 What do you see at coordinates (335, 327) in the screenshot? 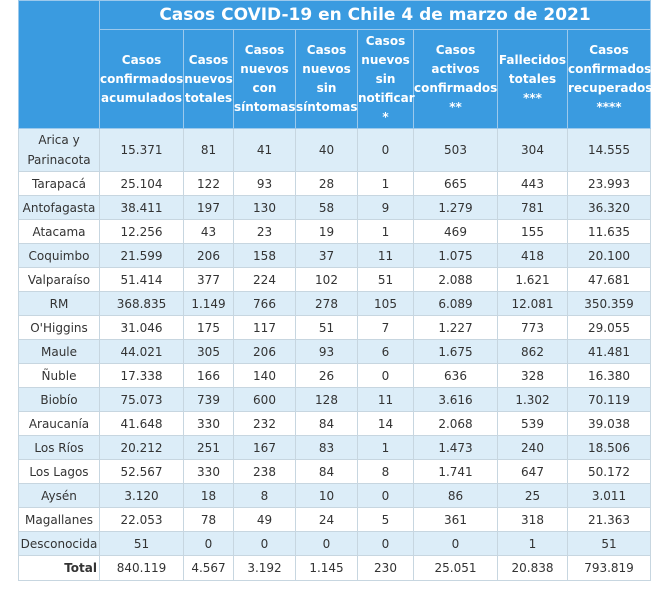
I see `table-row: O'Higgins 31.046 175 117 51 7 1.227 773 29.055` at bounding box center [335, 327].